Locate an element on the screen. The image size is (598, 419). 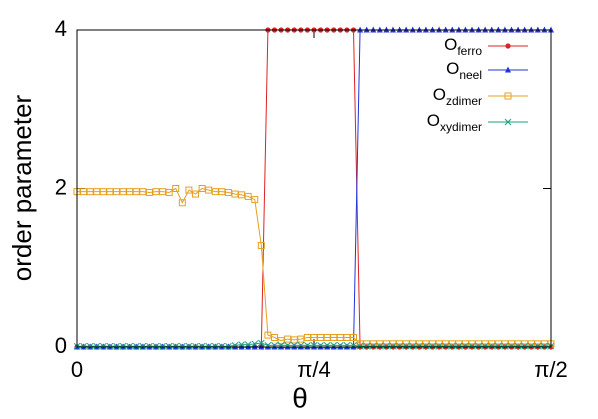
y-axis-label: order parameter is located at coordinates (22, 187).